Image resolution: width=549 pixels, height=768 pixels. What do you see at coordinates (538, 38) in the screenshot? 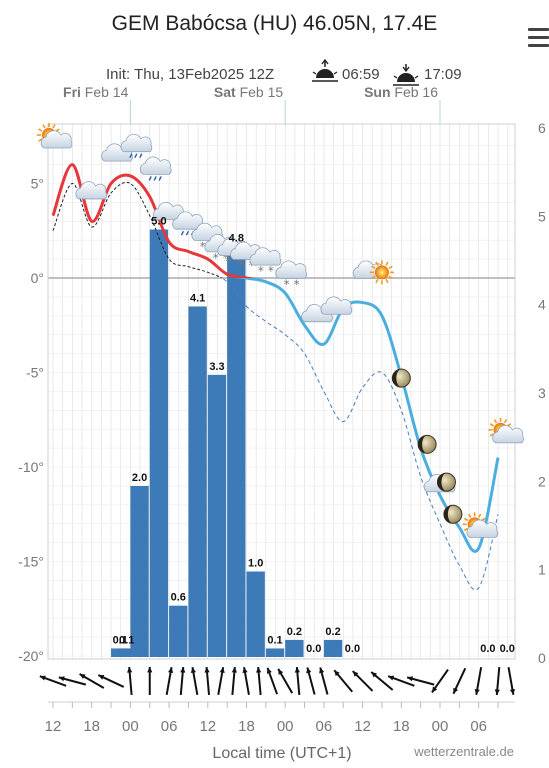
I see `hamburger-menu-icon` at bounding box center [538, 38].